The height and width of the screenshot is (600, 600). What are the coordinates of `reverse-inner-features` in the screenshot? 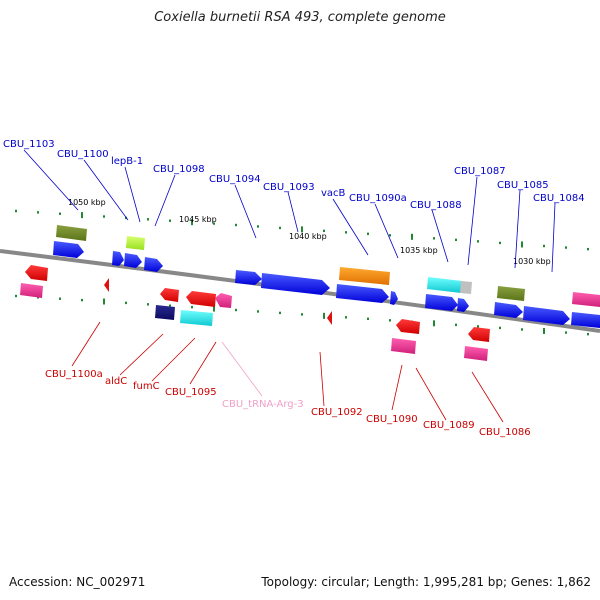 It's located at (254, 322).